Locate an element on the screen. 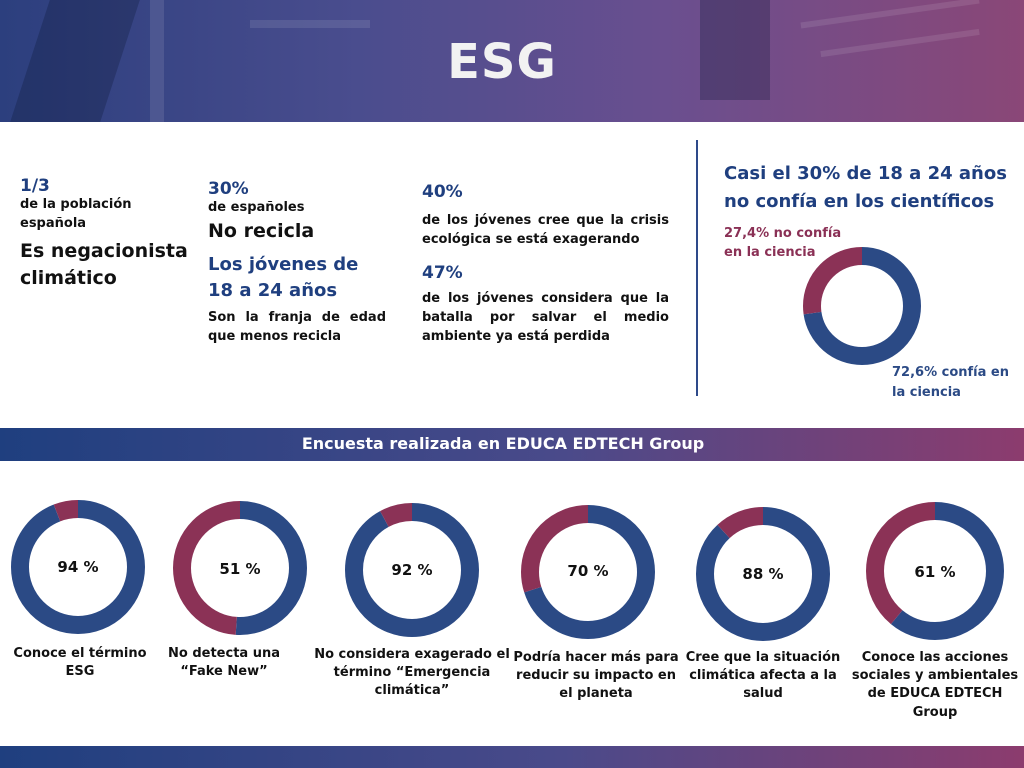 The height and width of the screenshot is (768, 1024). stat-desc-population: de la población española is located at coordinates (76, 214).